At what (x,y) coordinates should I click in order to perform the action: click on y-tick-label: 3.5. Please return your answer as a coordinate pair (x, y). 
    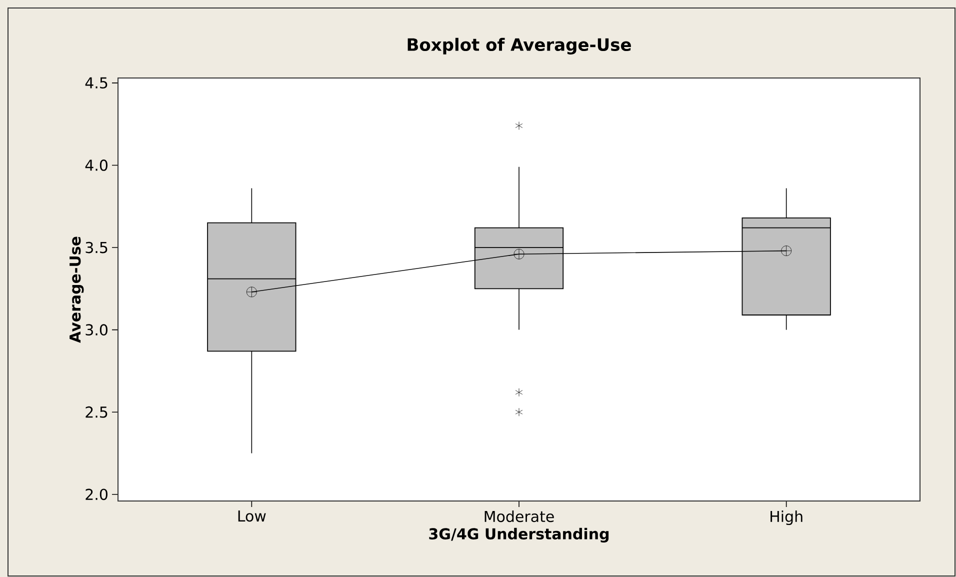
    Looking at the image, I should click on (97, 248).